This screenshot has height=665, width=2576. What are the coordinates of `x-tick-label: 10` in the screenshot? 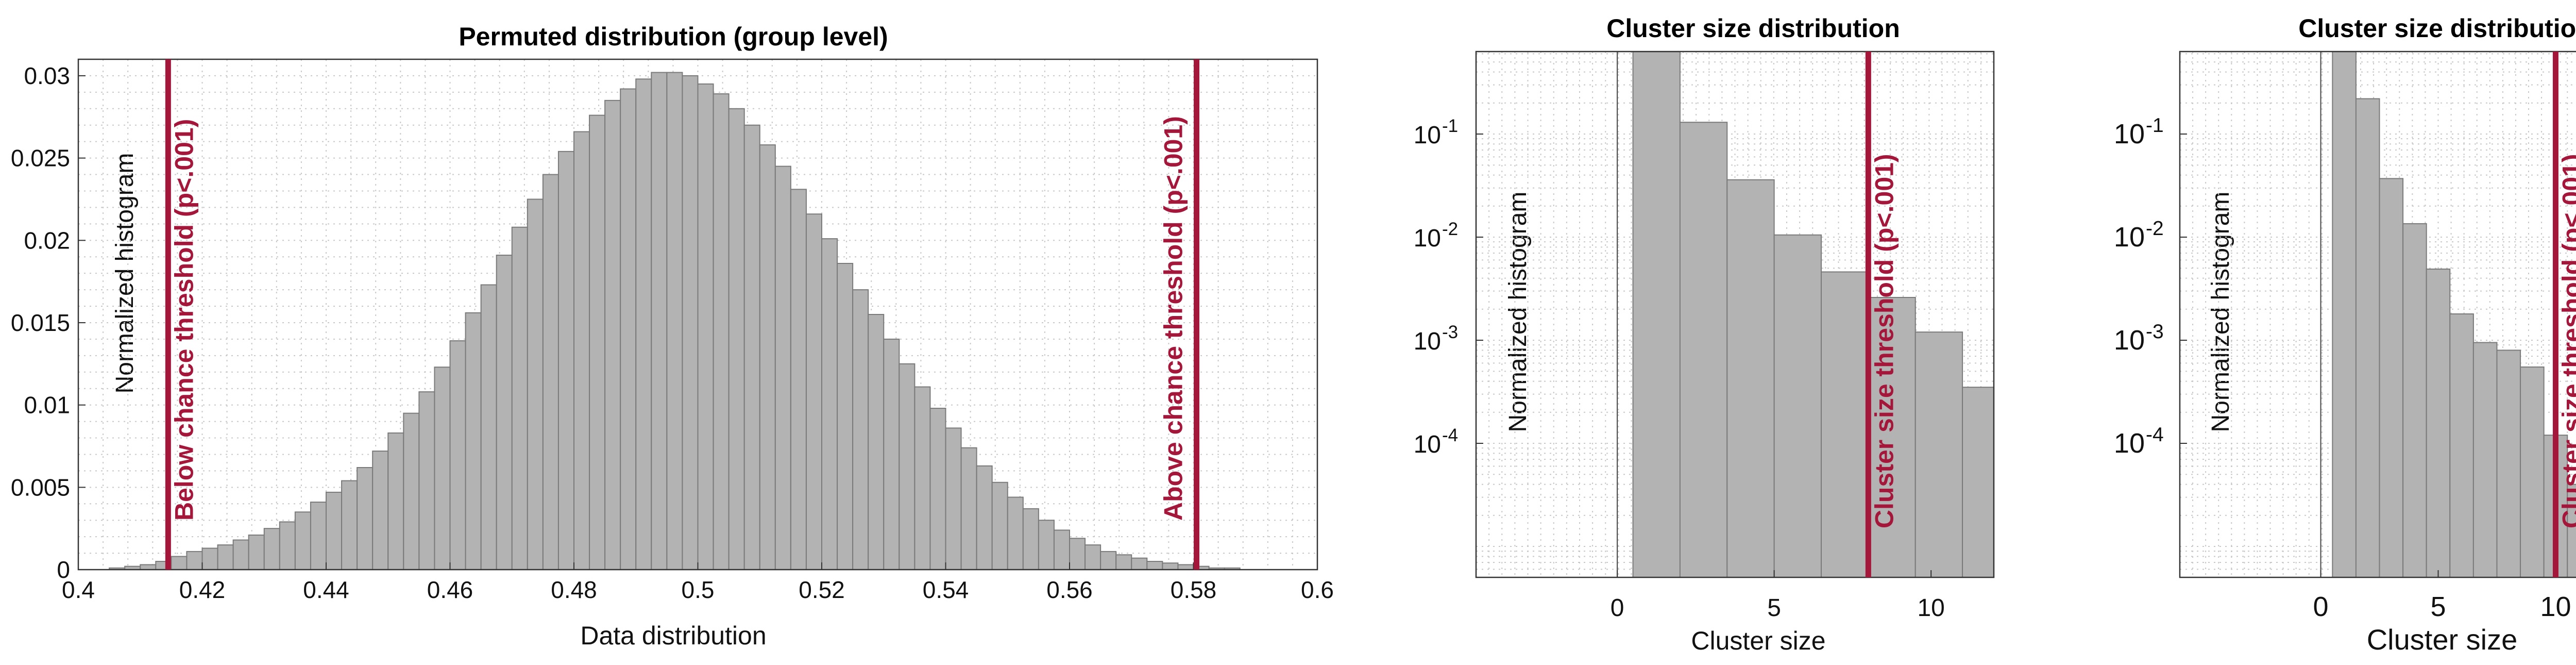 It's located at (2555, 606).